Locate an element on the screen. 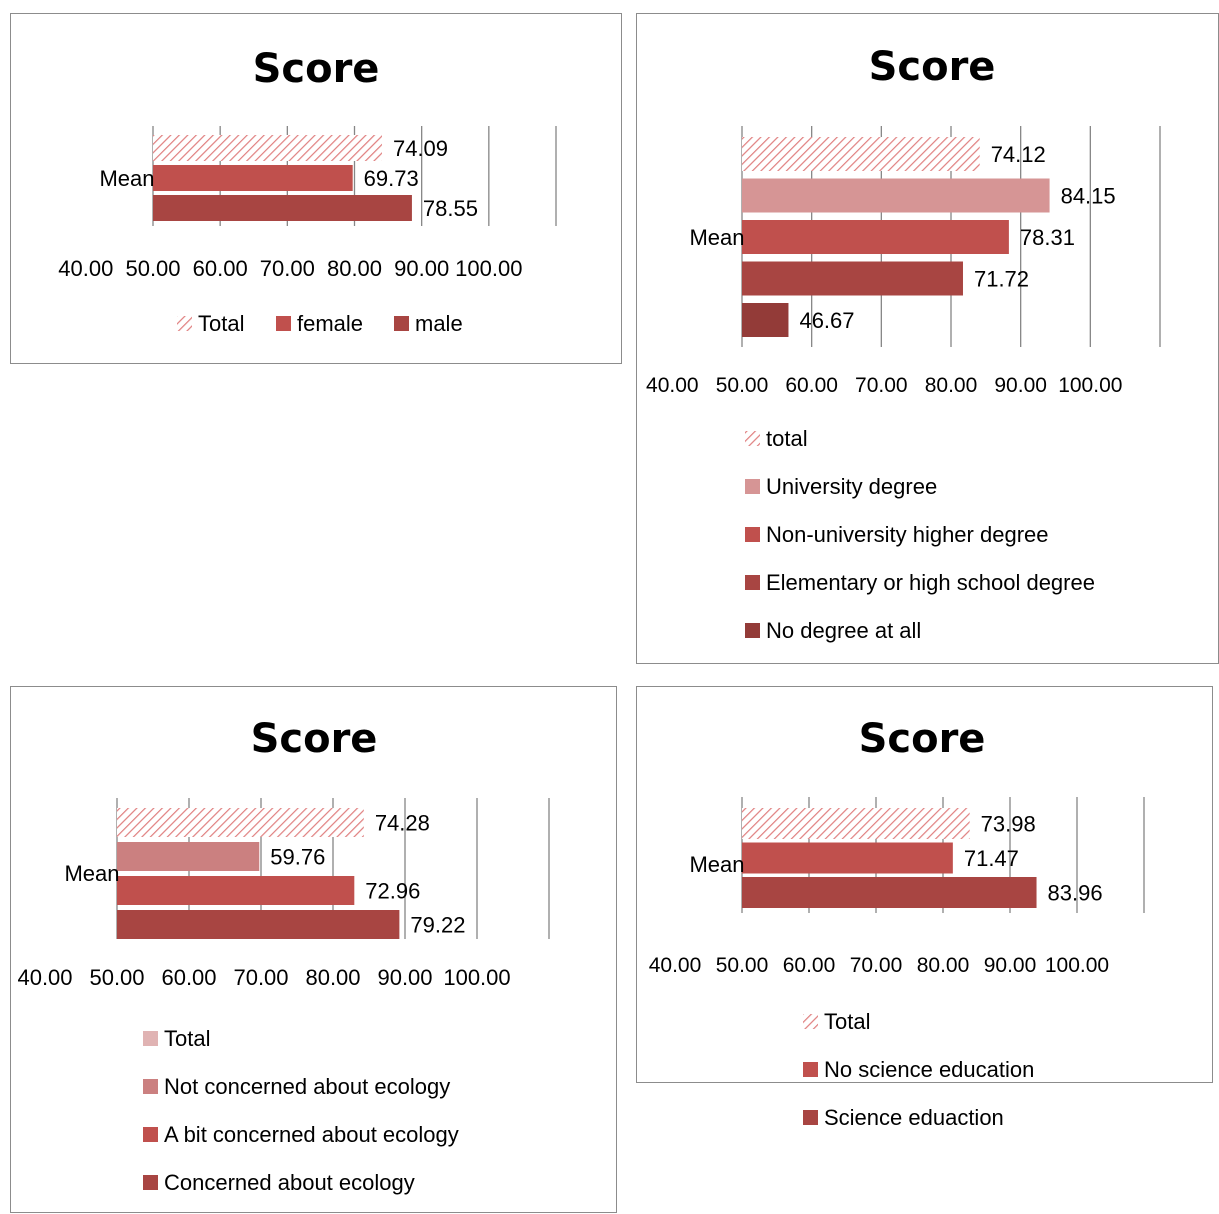 The image size is (1219, 1214). legend-label: male is located at coordinates (439, 323).